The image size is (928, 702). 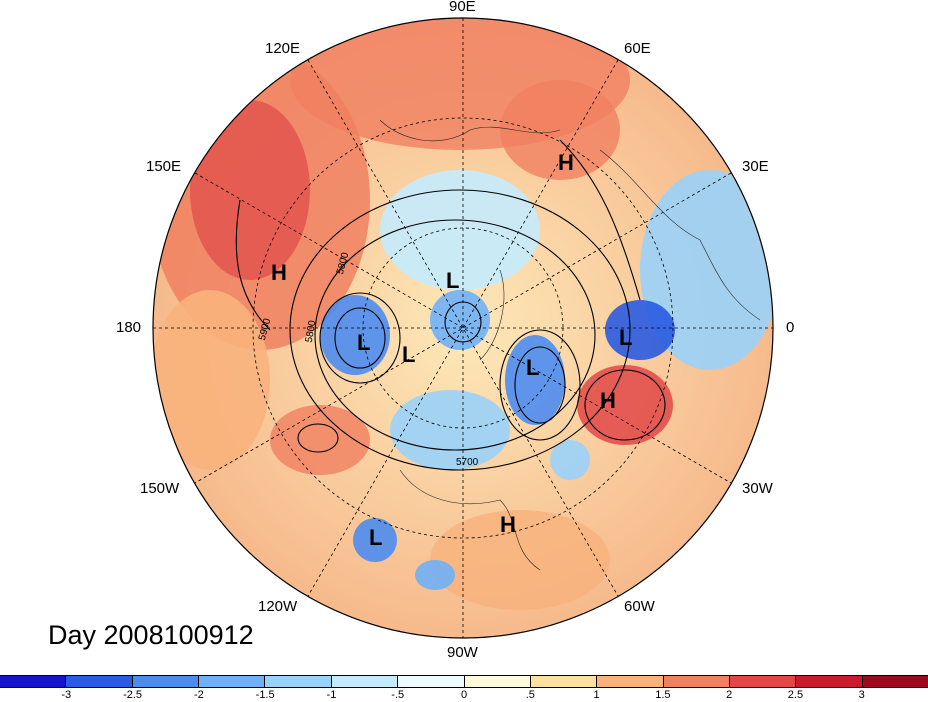 What do you see at coordinates (729, 695) in the screenshot?
I see `colorbar-tick-label: 2` at bounding box center [729, 695].